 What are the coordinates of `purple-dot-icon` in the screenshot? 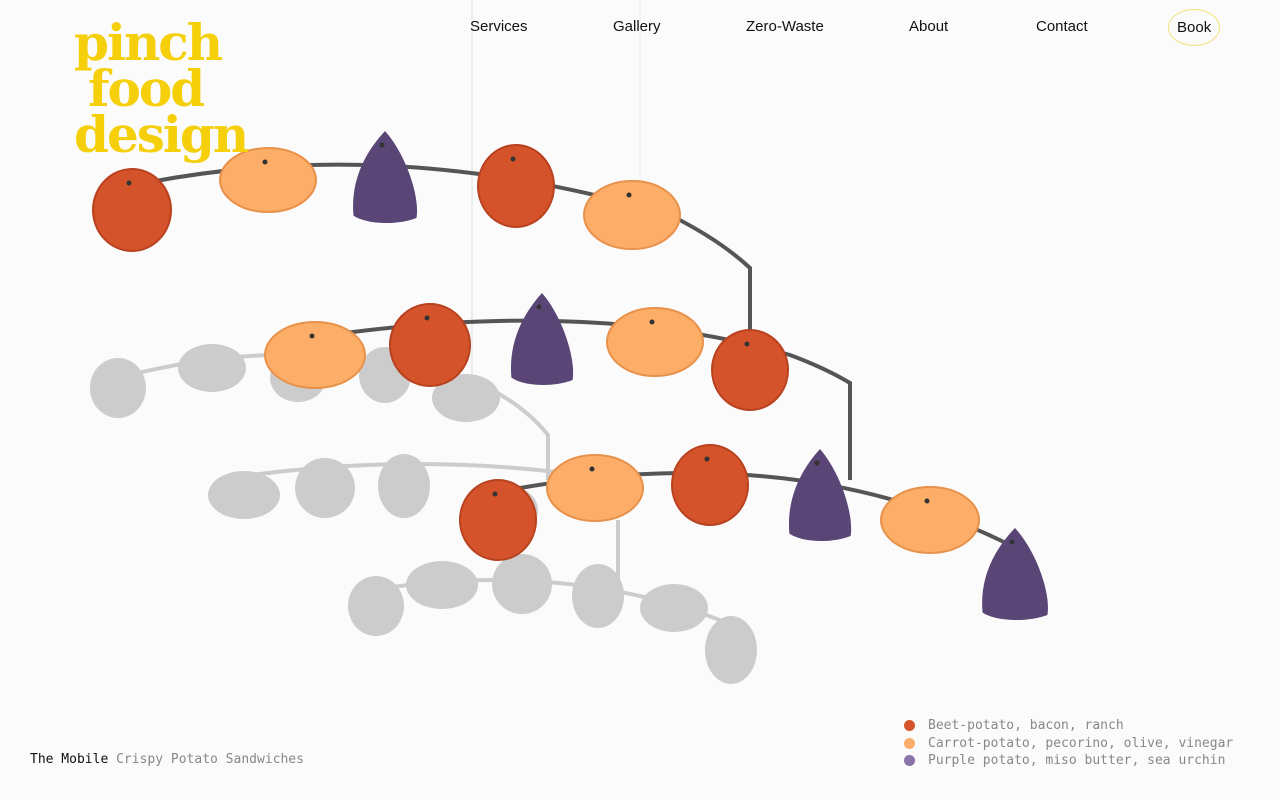 It's located at (909, 761).